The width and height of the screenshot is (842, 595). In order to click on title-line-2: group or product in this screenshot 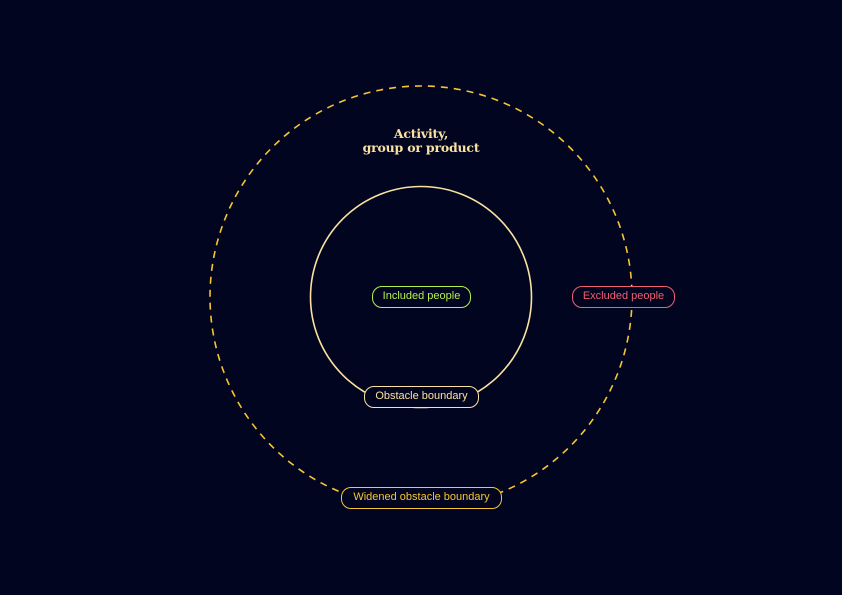, I will do `click(421, 147)`.